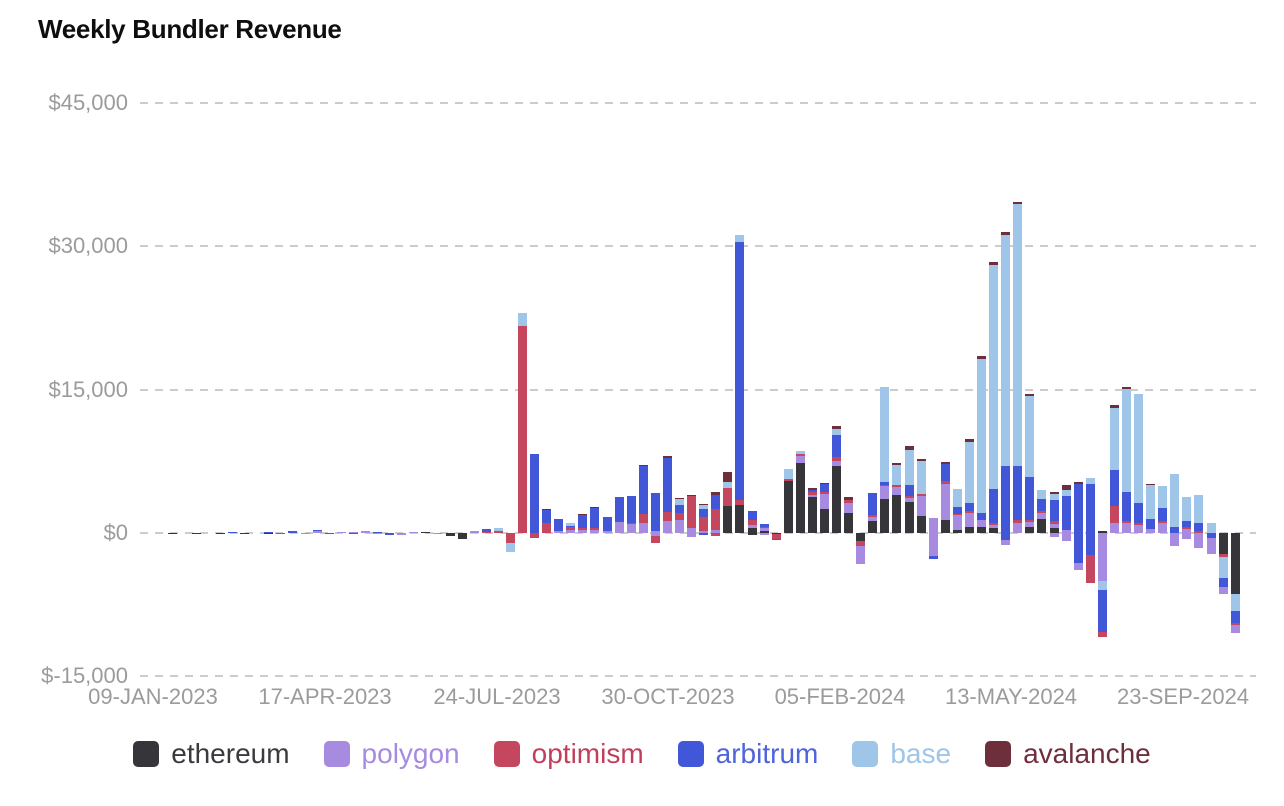 This screenshot has height=806, width=1284. What do you see at coordinates (1068, 754) in the screenshot?
I see `legend-item-avalanche: avalanche` at bounding box center [1068, 754].